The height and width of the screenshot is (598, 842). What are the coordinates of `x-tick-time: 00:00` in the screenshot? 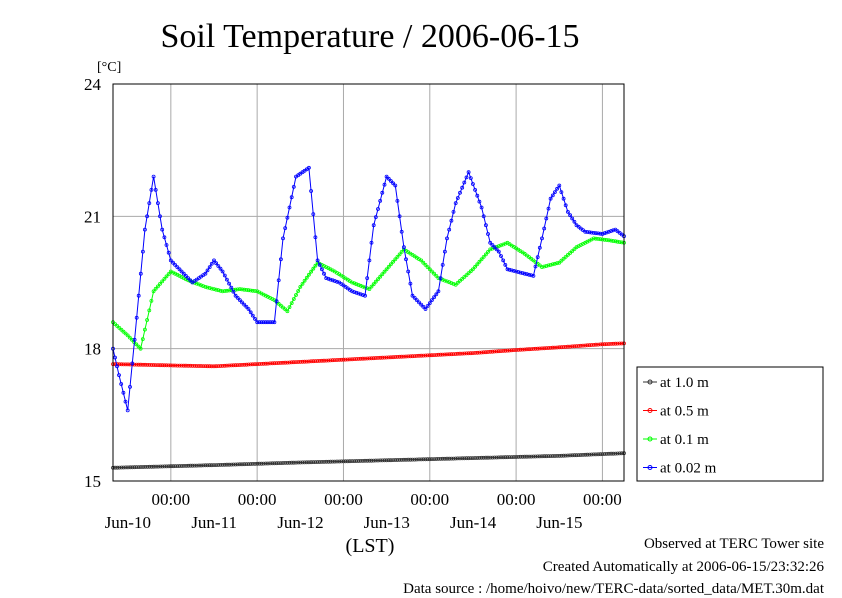 It's located at (170, 499).